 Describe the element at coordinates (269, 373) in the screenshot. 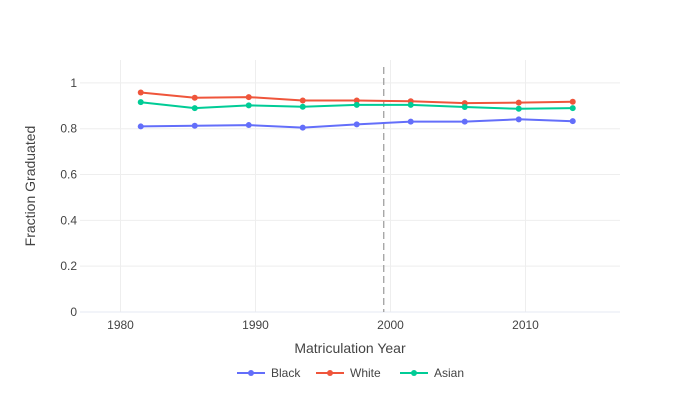

I see `legend-item-black: Black` at that location.